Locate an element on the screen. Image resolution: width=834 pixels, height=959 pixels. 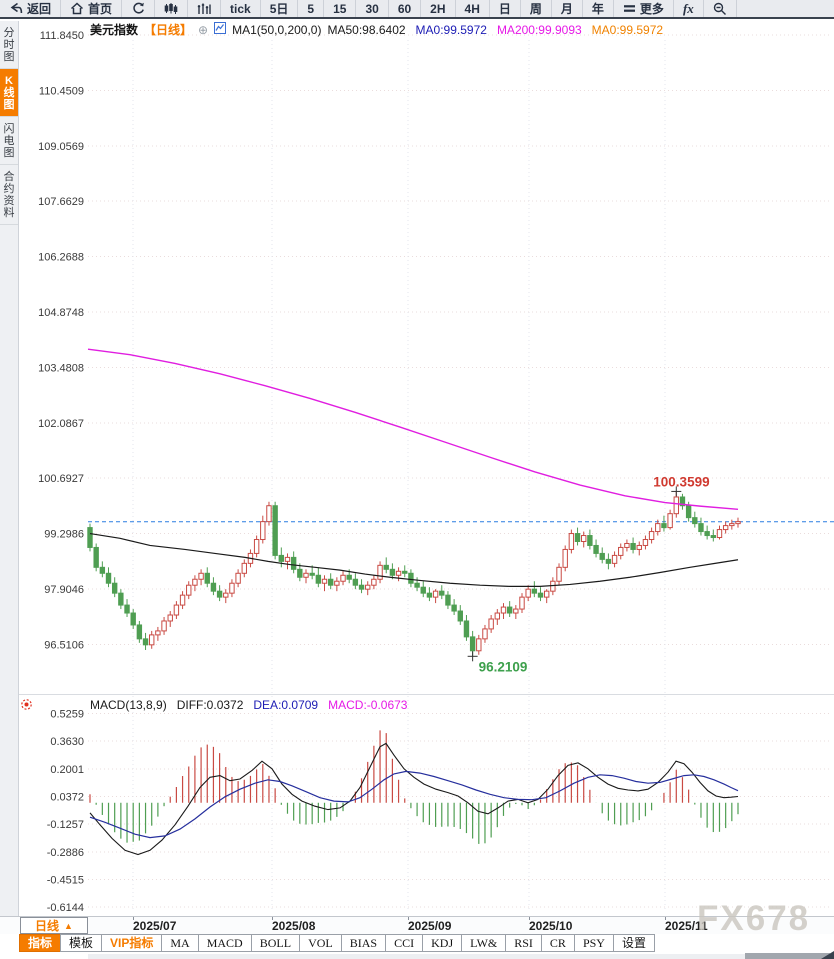
period-4h-button: 4H is located at coordinates (473, 8).